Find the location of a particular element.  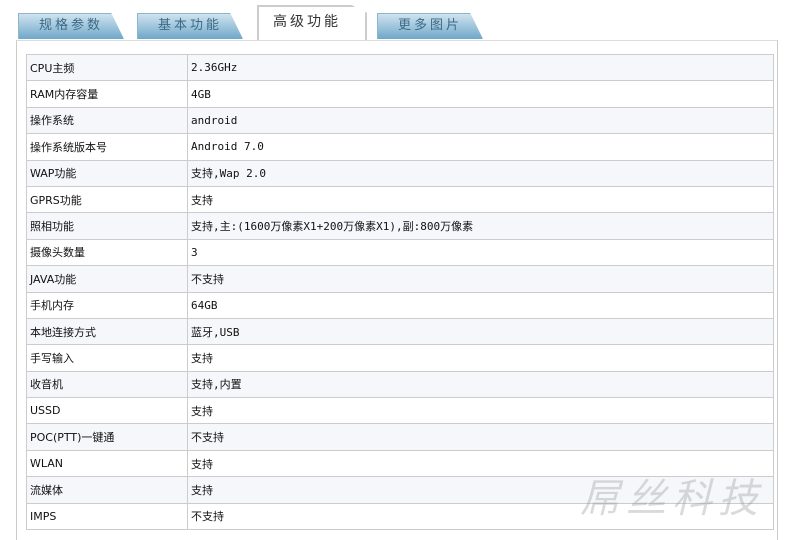

table-row: USSD 支持 is located at coordinates (400, 411).